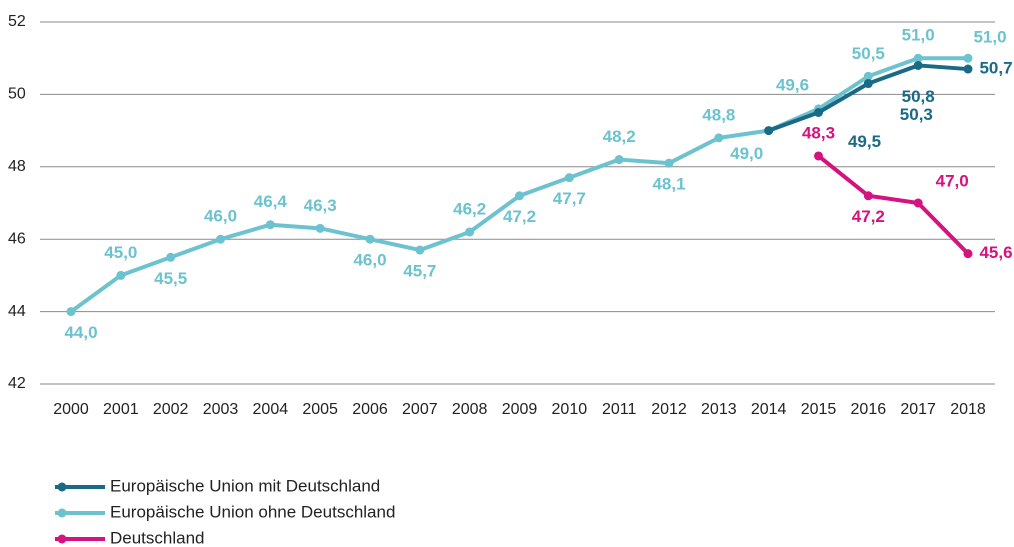 The width and height of the screenshot is (1014, 547). Describe the element at coordinates (17, 311) in the screenshot. I see `y-tick-label: 44` at that location.